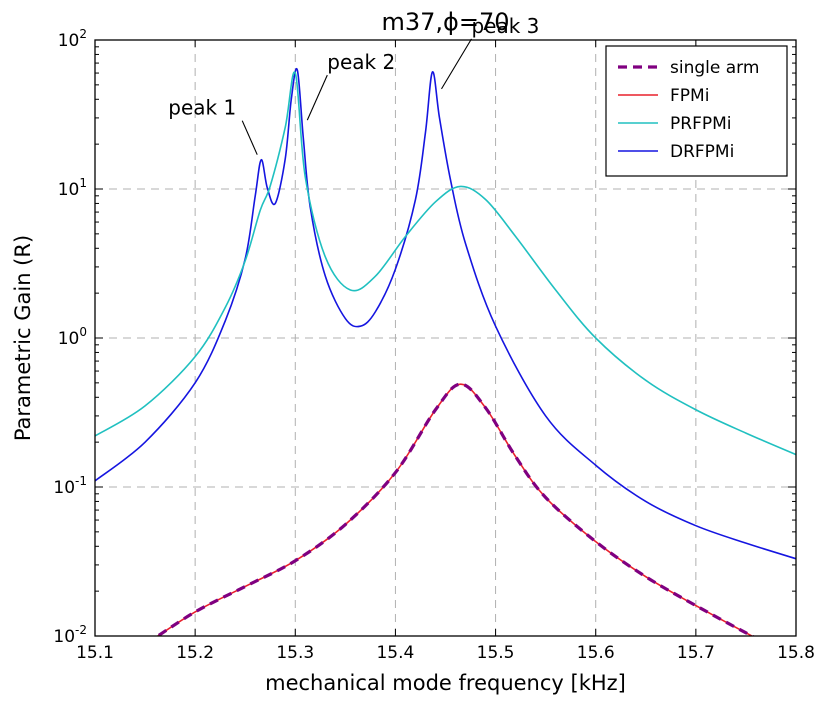 The width and height of the screenshot is (831, 706). Describe the element at coordinates (81, 630) in the screenshot. I see `y-tick-exponent: -2` at that location.